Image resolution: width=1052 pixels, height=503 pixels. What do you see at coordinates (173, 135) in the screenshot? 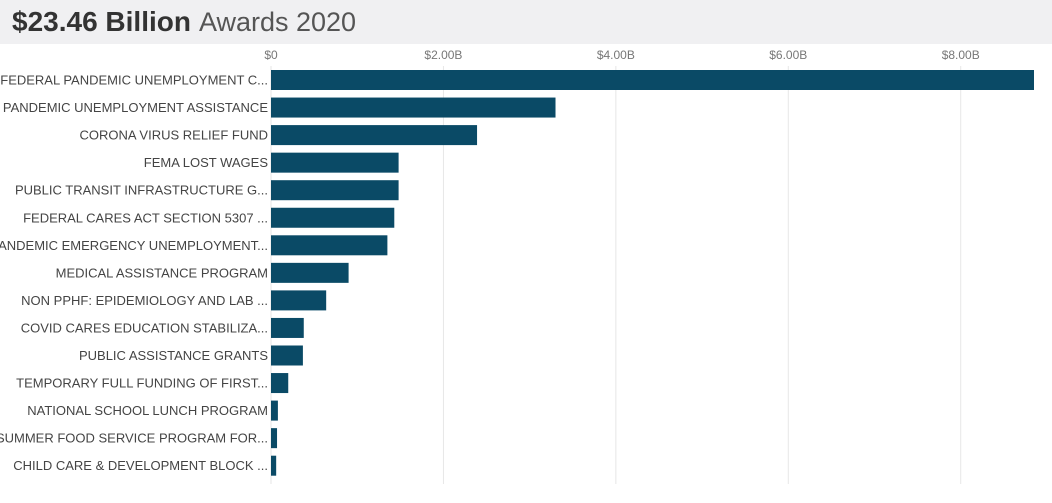
I see `category-label: CORONA VIRUS RELIEF FUND` at bounding box center [173, 135].